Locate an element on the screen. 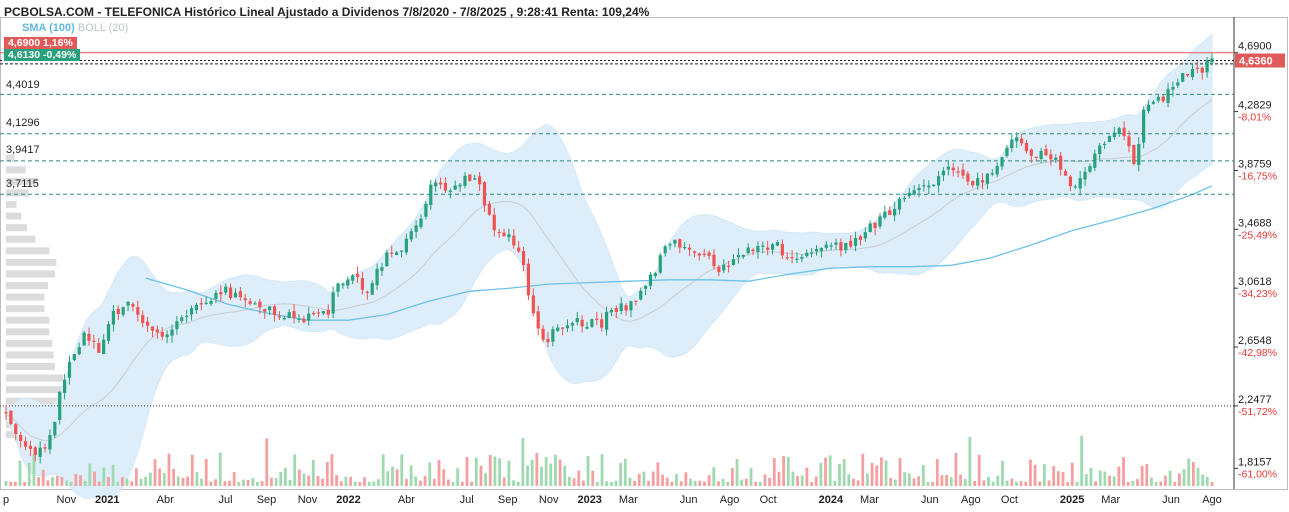 This screenshot has height=512, width=1289. legend-sma: SMA (100) is located at coordinates (48, 28).